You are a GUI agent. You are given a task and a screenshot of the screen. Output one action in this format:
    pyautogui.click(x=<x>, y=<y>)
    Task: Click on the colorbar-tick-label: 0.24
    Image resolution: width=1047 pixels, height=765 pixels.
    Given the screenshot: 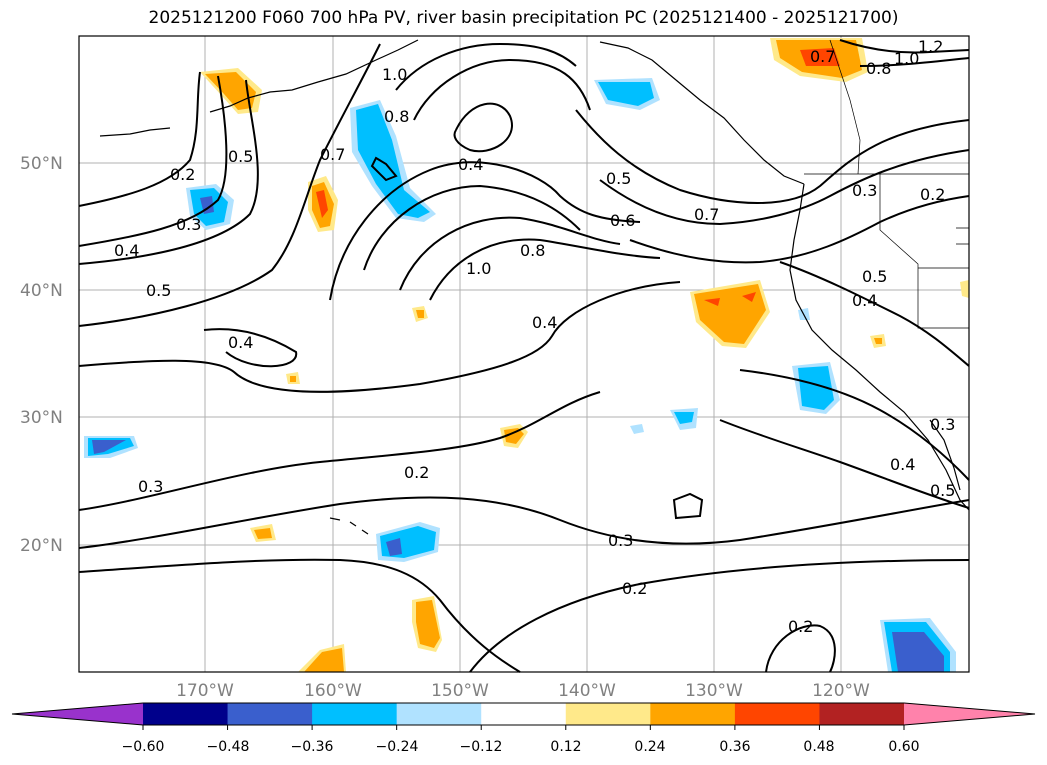 What is the action you would take?
    pyautogui.click(x=649, y=747)
    